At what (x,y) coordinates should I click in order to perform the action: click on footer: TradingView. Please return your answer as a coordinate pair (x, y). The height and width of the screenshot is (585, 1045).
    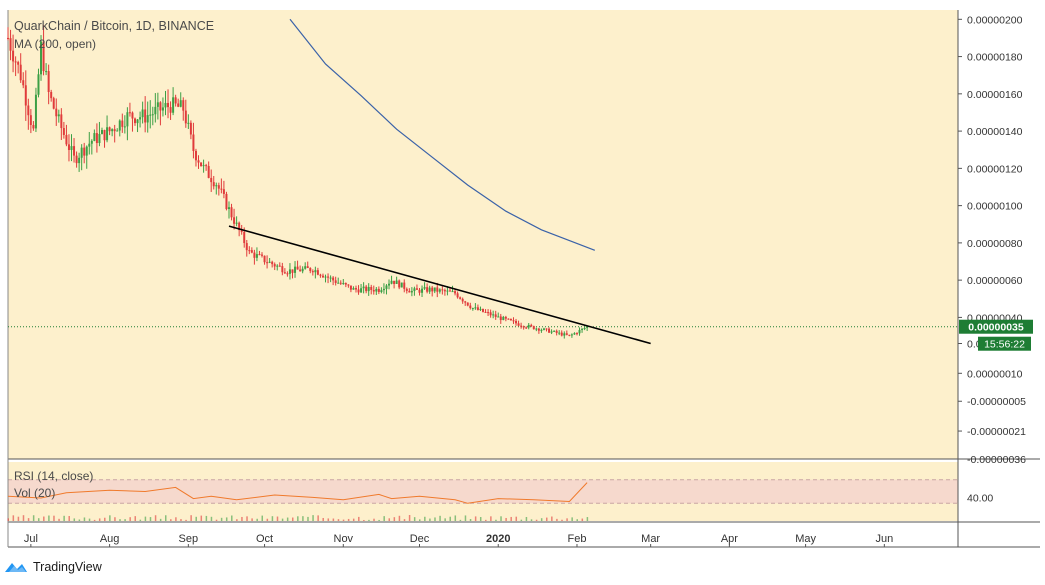
    Looking at the image, I should click on (53, 567).